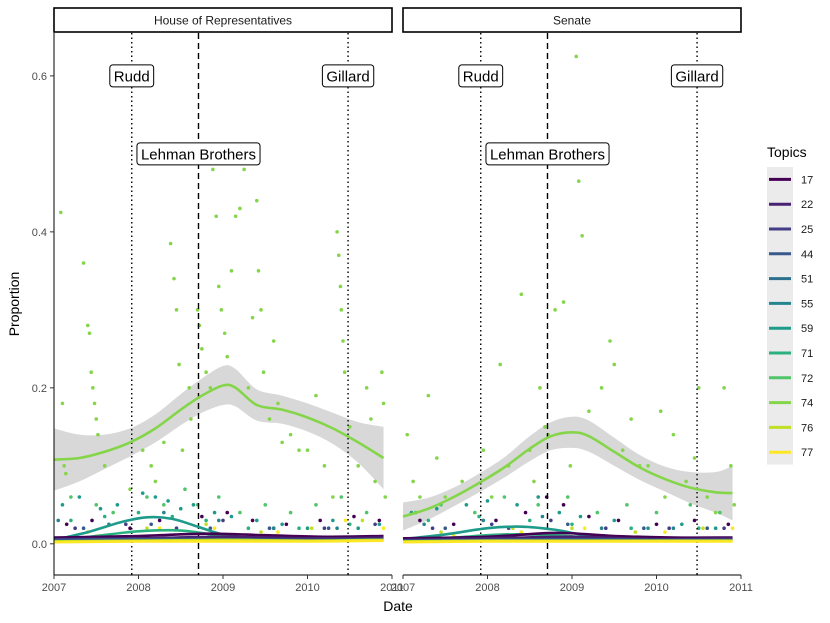 The height and width of the screenshot is (623, 830). What do you see at coordinates (807, 379) in the screenshot?
I see `legend-label: 72` at bounding box center [807, 379].